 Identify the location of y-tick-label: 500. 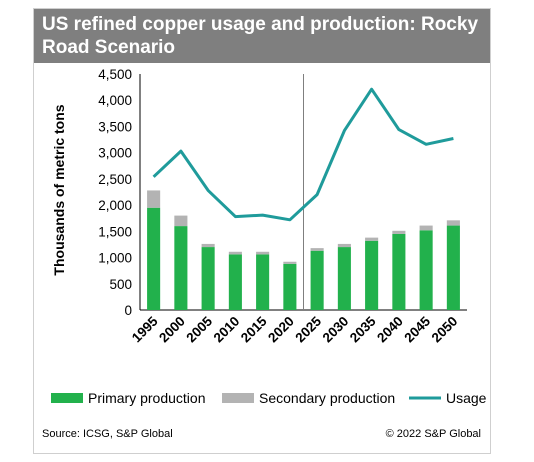
(120, 284).